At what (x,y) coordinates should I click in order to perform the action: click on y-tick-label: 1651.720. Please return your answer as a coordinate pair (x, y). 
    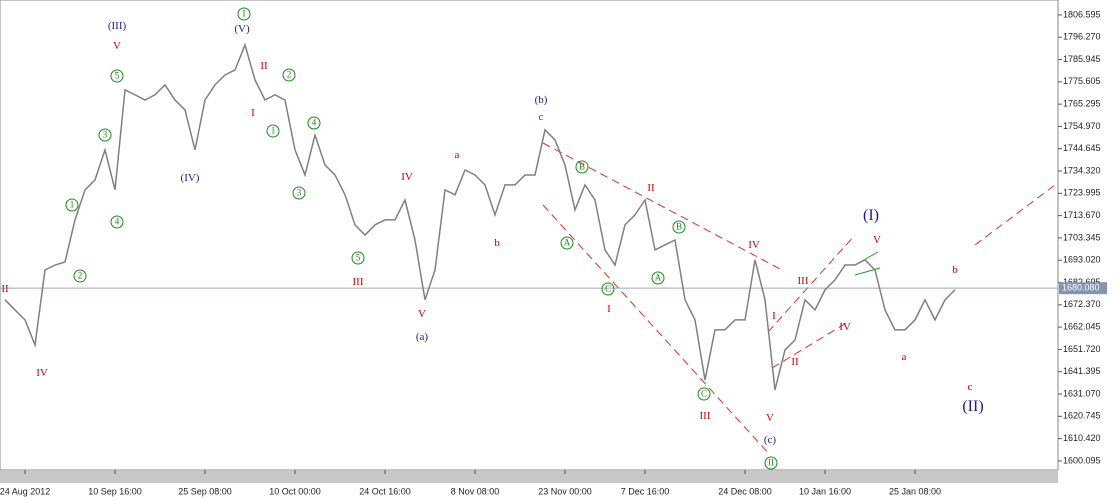
    Looking at the image, I should click on (1082, 349).